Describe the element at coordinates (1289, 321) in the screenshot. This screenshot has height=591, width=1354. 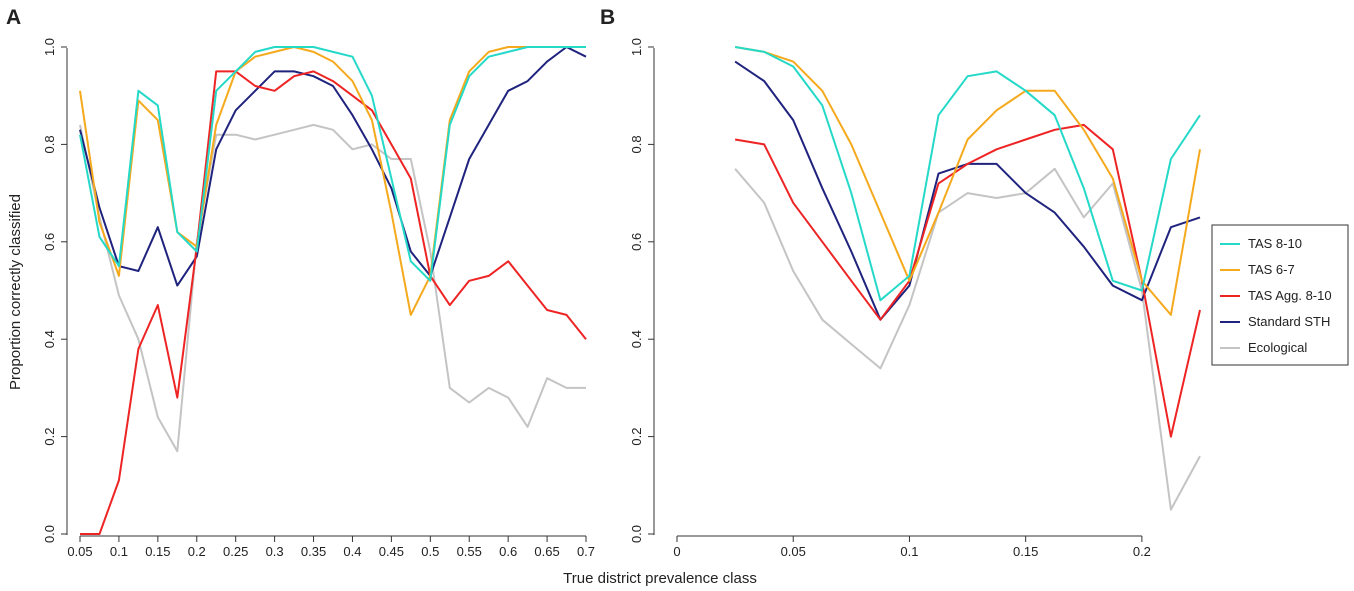
I see `legend-label: Standard STH` at that location.